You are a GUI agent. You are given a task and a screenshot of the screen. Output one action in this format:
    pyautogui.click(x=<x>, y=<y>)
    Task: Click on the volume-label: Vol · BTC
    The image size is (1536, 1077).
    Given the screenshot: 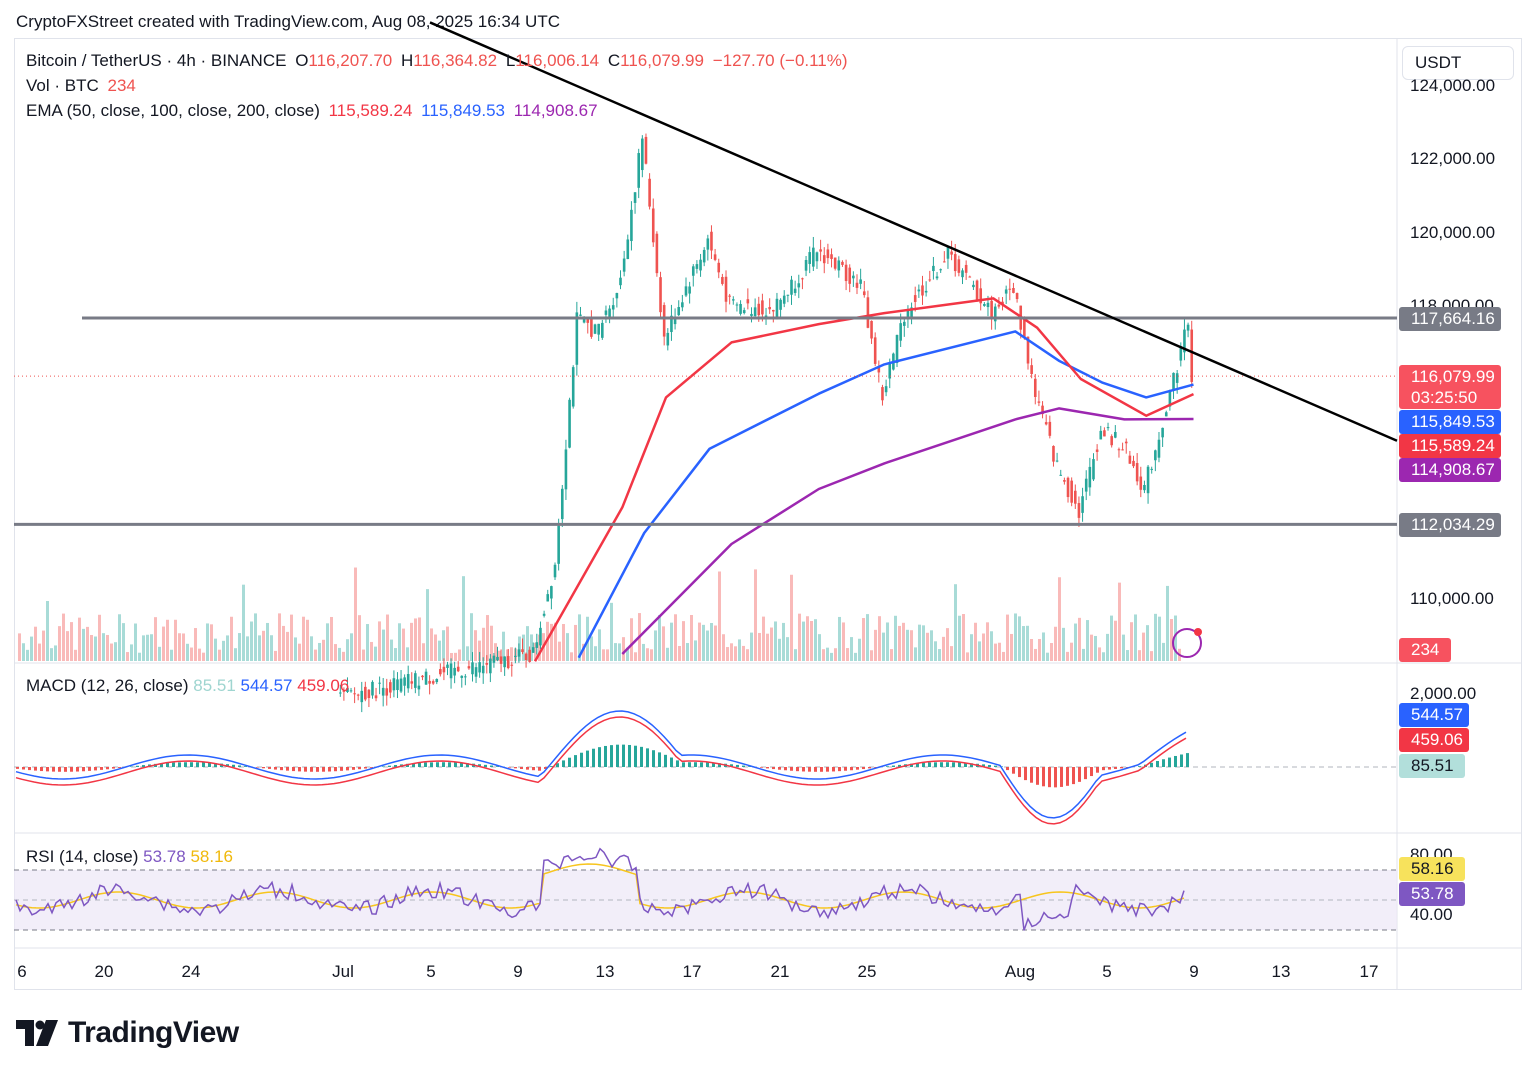 What is the action you would take?
    pyautogui.click(x=62, y=85)
    